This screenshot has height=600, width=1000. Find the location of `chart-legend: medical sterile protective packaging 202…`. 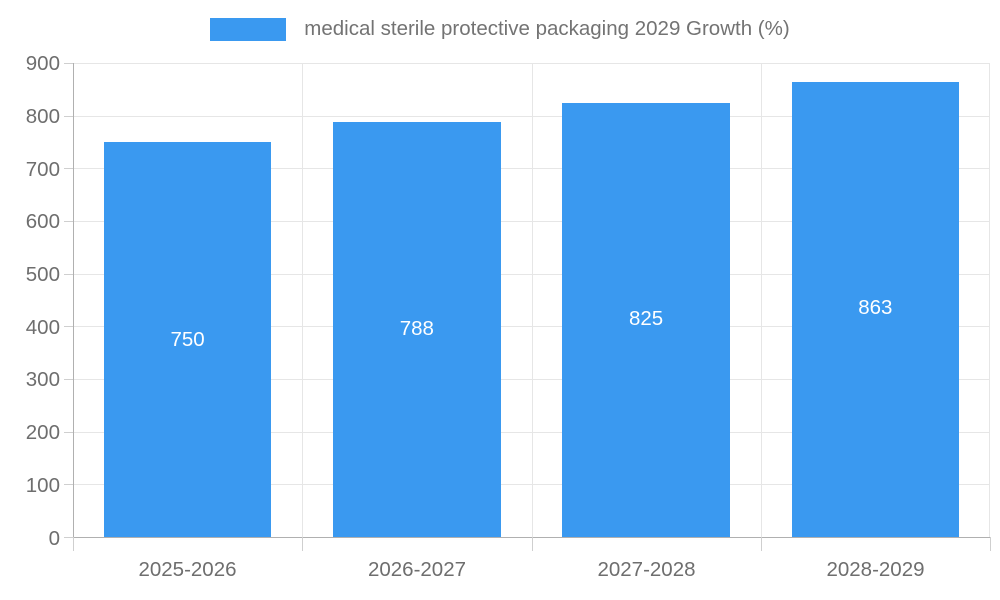

chart-legend: medical sterile protective packaging 202… is located at coordinates (500, 29).